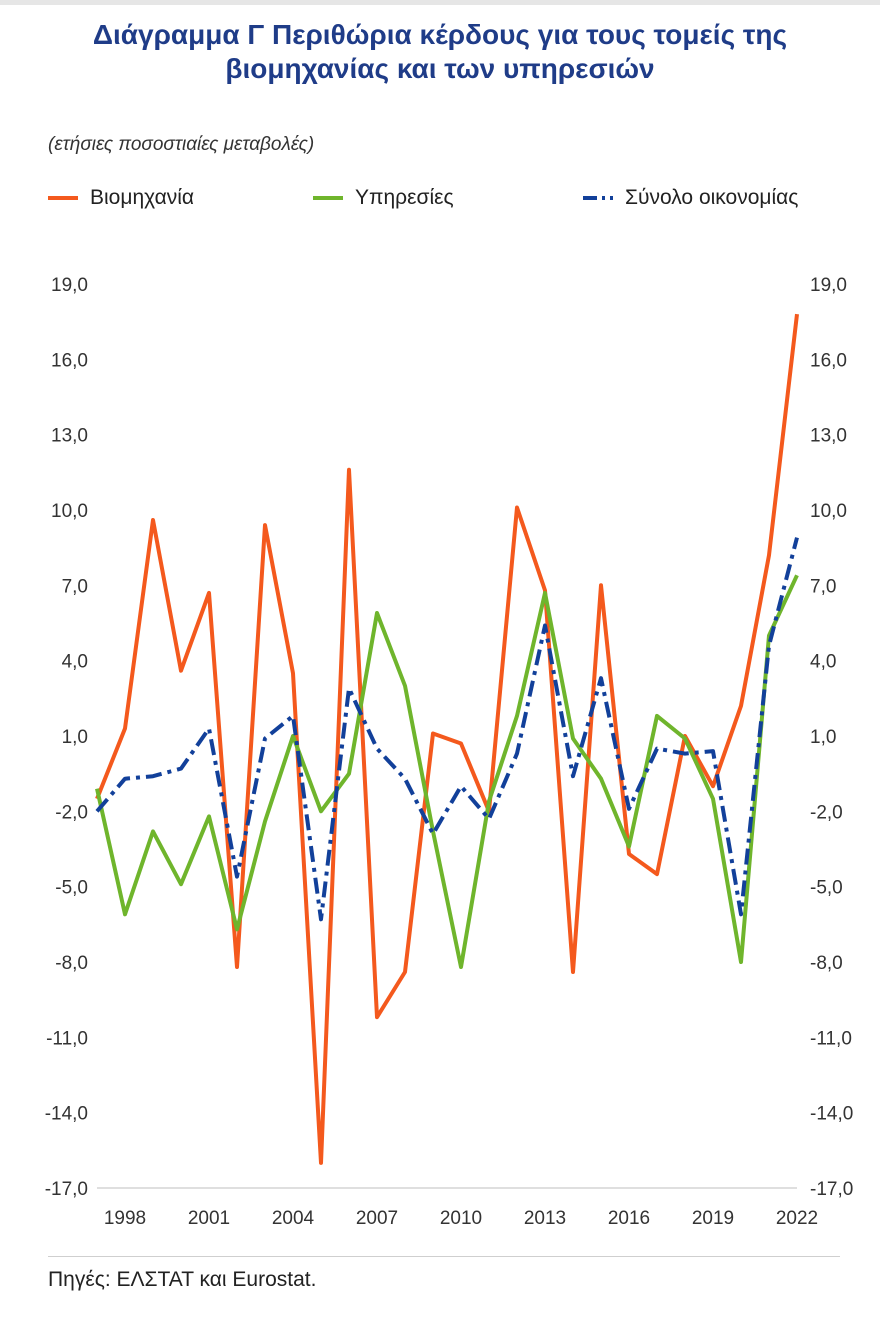 This screenshot has height=1319, width=880. What do you see at coordinates (823, 662) in the screenshot?
I see `y-tick-label-right: 4,0` at bounding box center [823, 662].